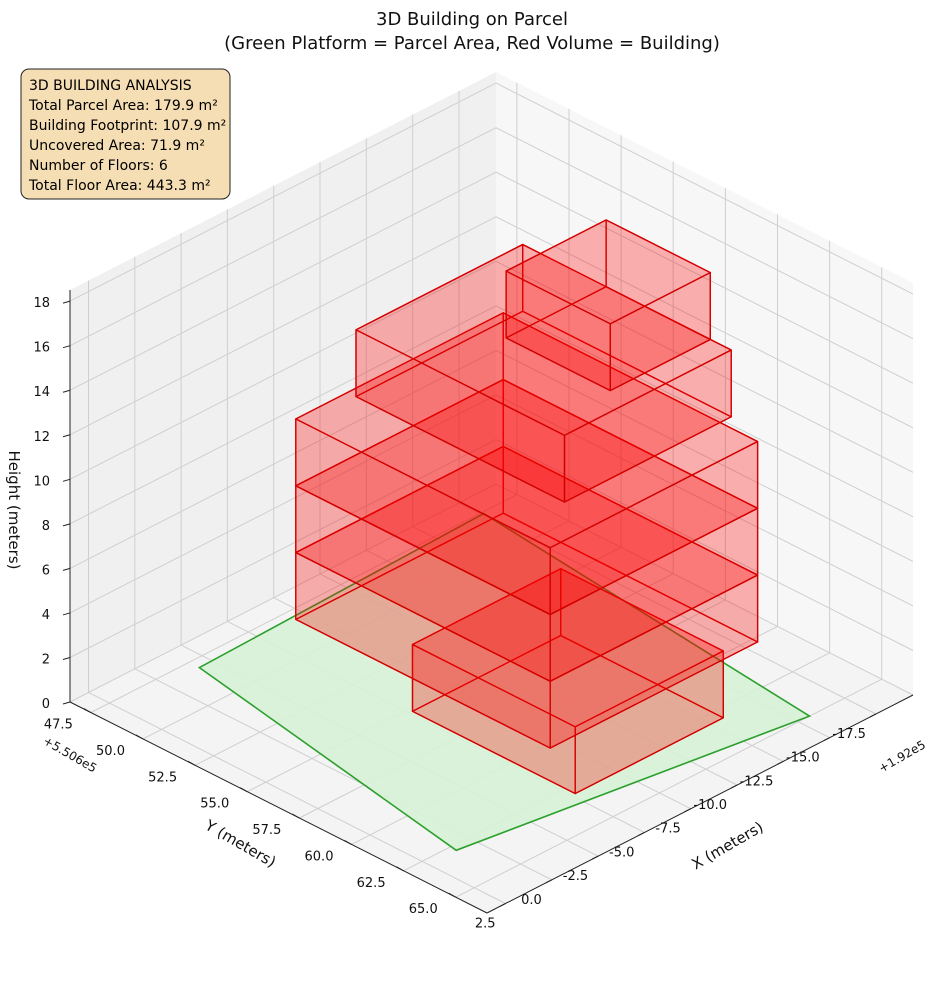 The width and height of the screenshot is (944, 992). I want to click on info-line-uncovered: Uncovered Area: 71.9 m², so click(117, 146).